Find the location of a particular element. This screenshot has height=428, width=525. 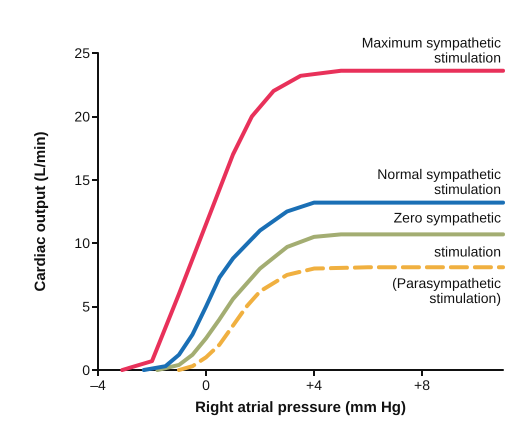

y-tick-label: 25 is located at coordinates (82, 53).